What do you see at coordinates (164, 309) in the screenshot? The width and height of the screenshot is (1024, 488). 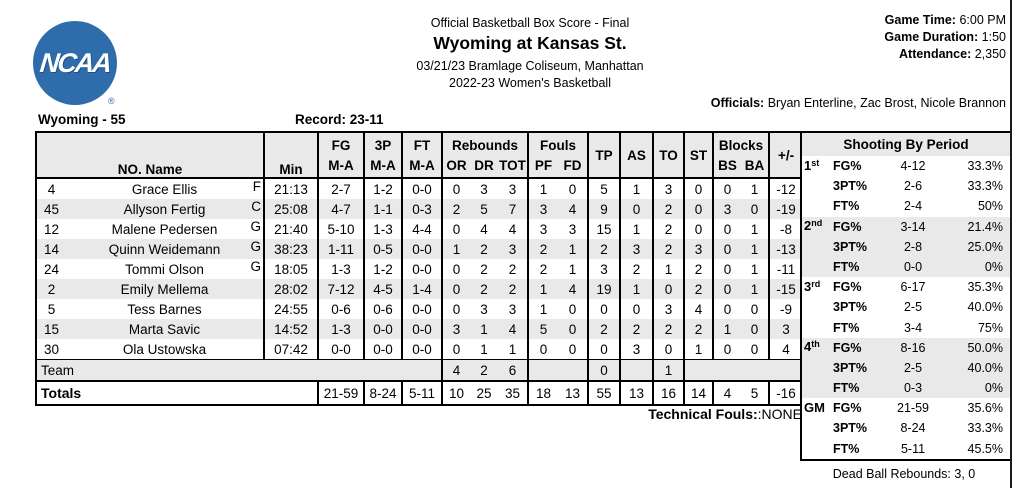 I see `player-name: Tess Barnes` at bounding box center [164, 309].